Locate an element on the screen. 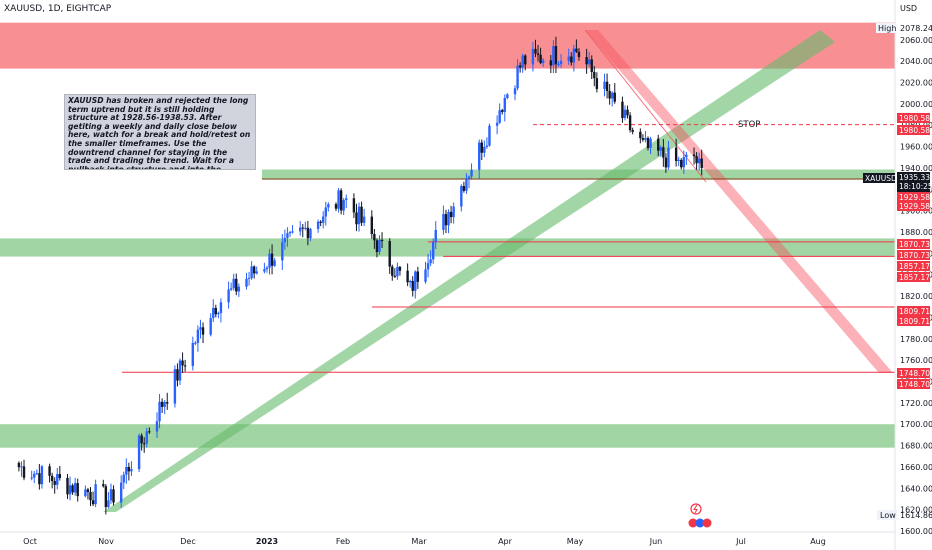 Image resolution: width=932 pixels, height=550 pixels. price-tag-label: 1809.71 is located at coordinates (914, 321).